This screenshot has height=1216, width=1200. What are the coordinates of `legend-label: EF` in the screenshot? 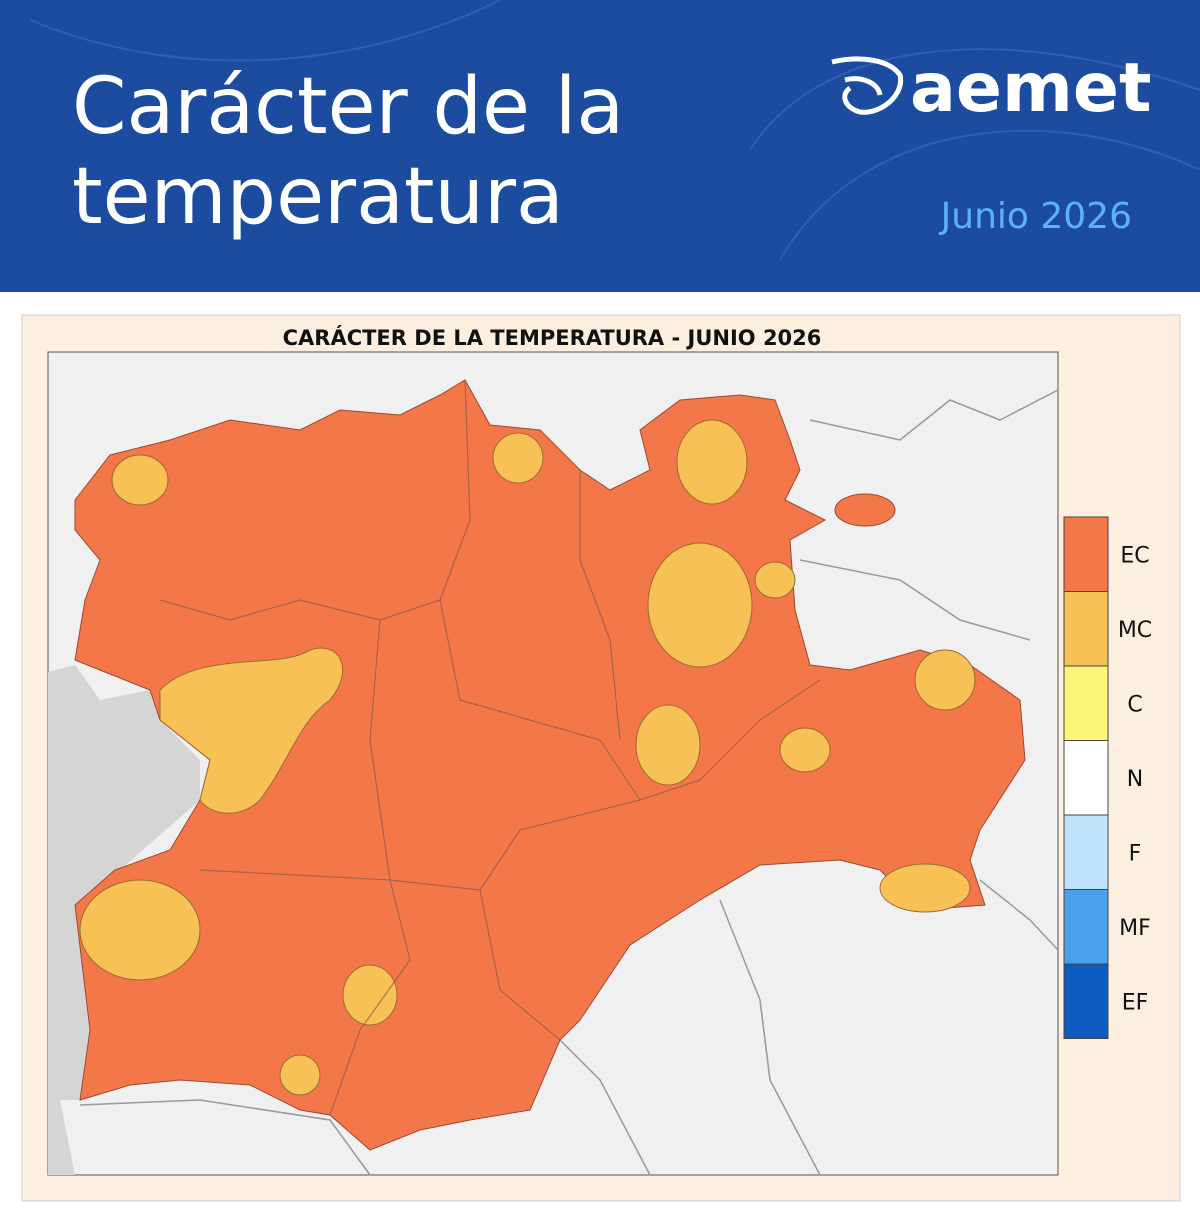 It's located at (1135, 1002).